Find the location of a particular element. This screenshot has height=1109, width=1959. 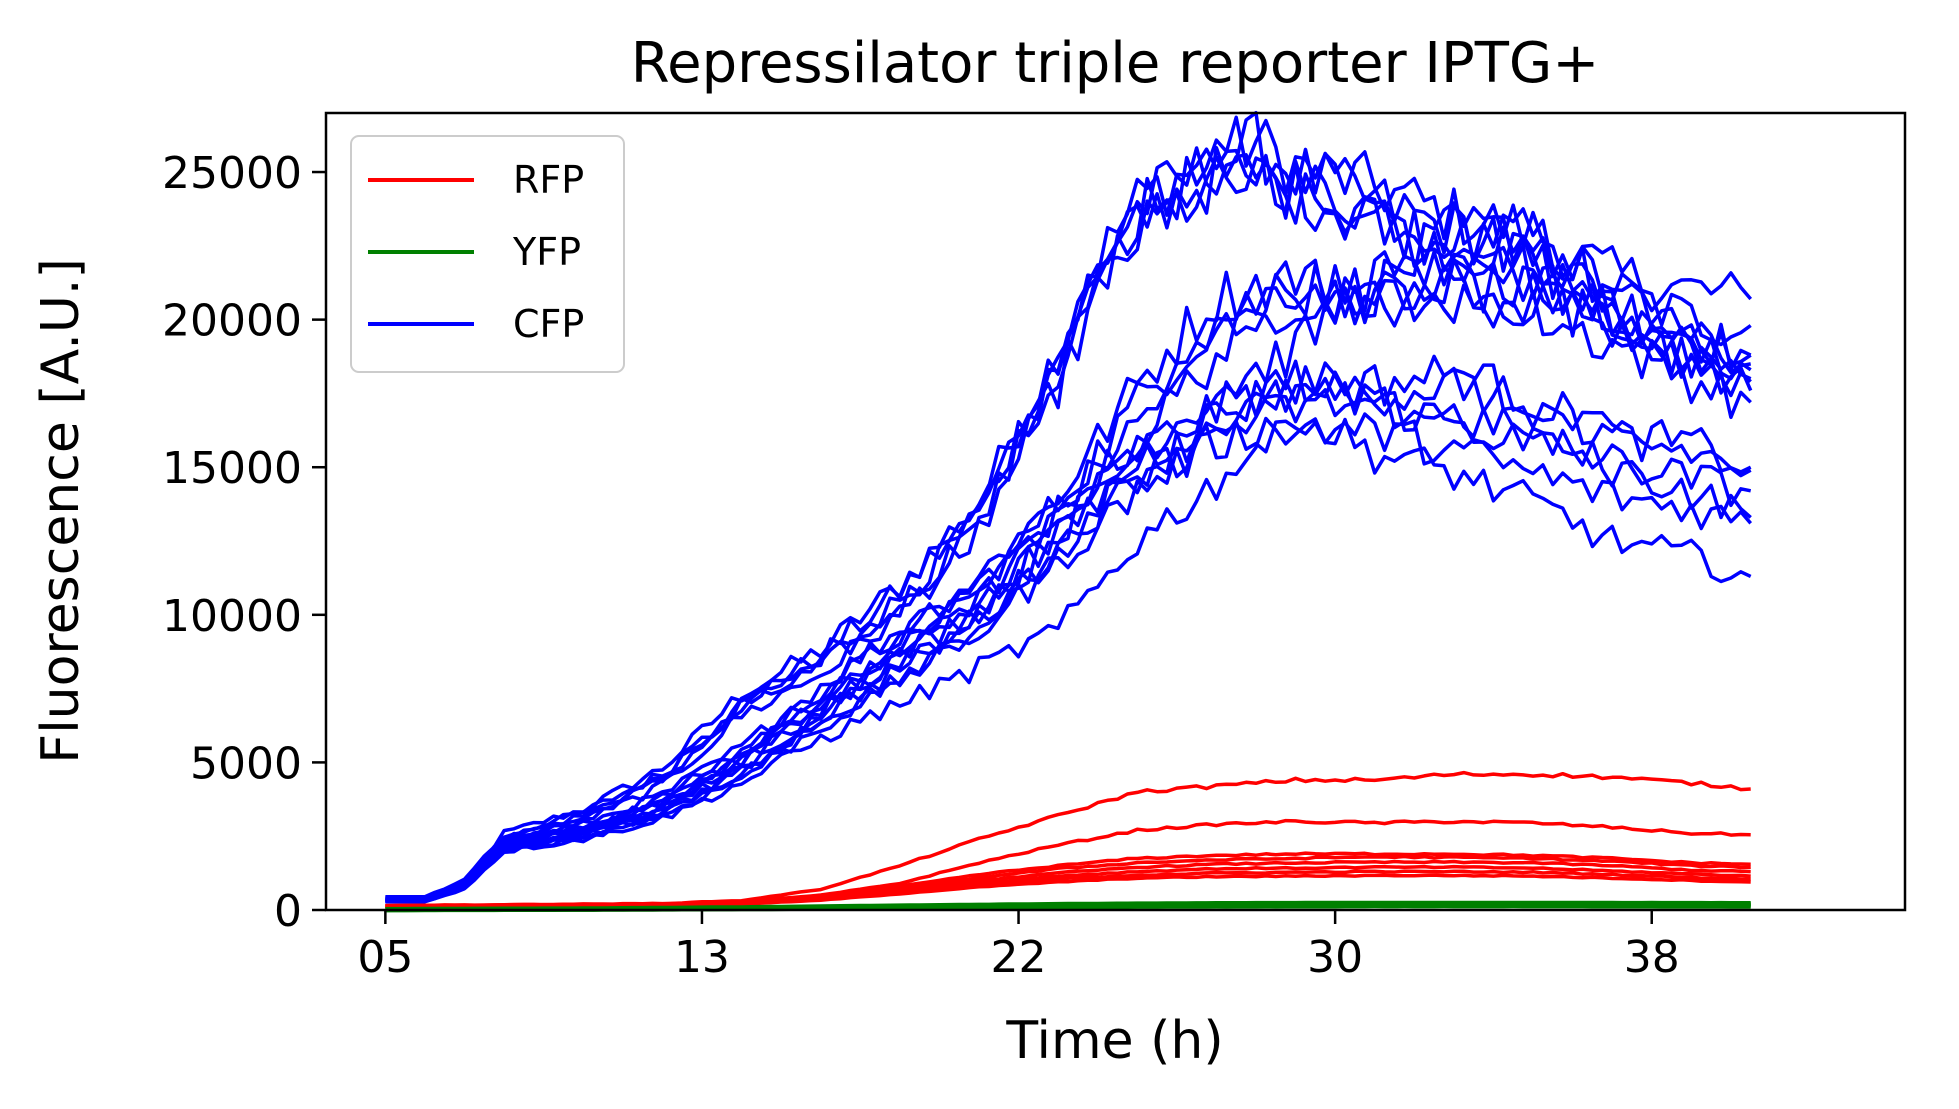

legend-label-cfp: CFP is located at coordinates (548, 324).